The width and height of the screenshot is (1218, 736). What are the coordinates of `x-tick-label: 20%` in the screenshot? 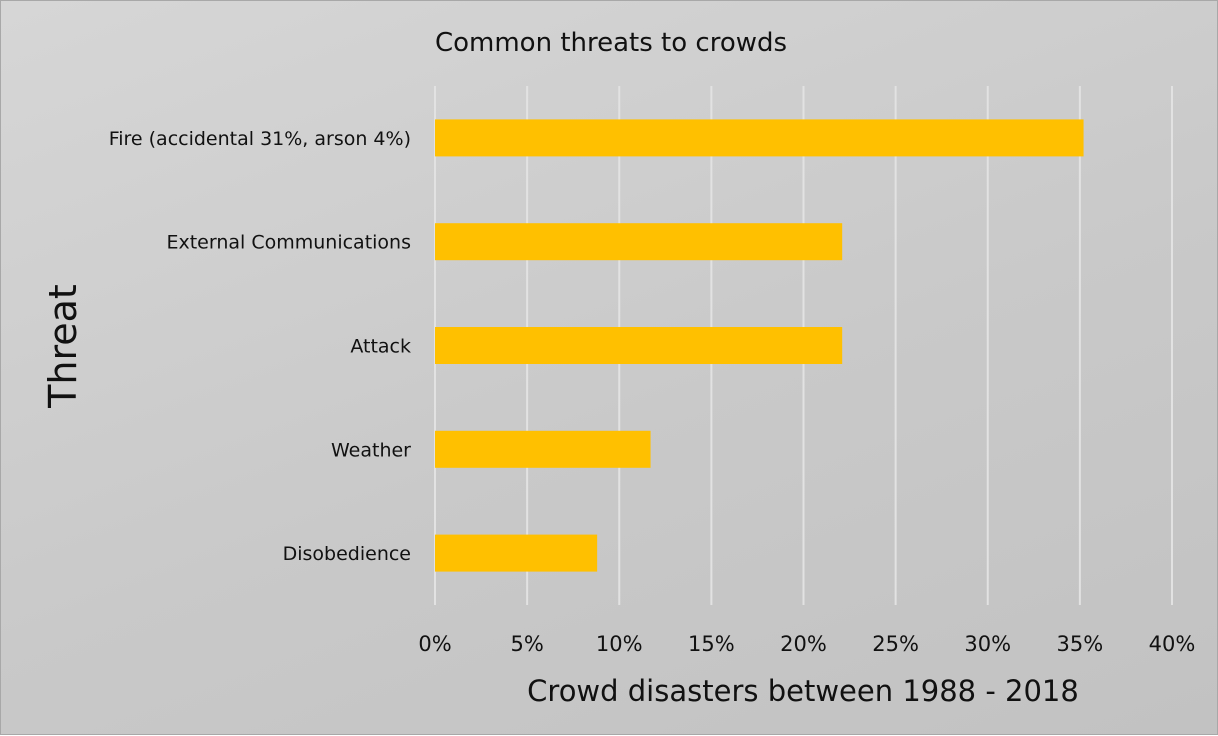 It's located at (803, 644).